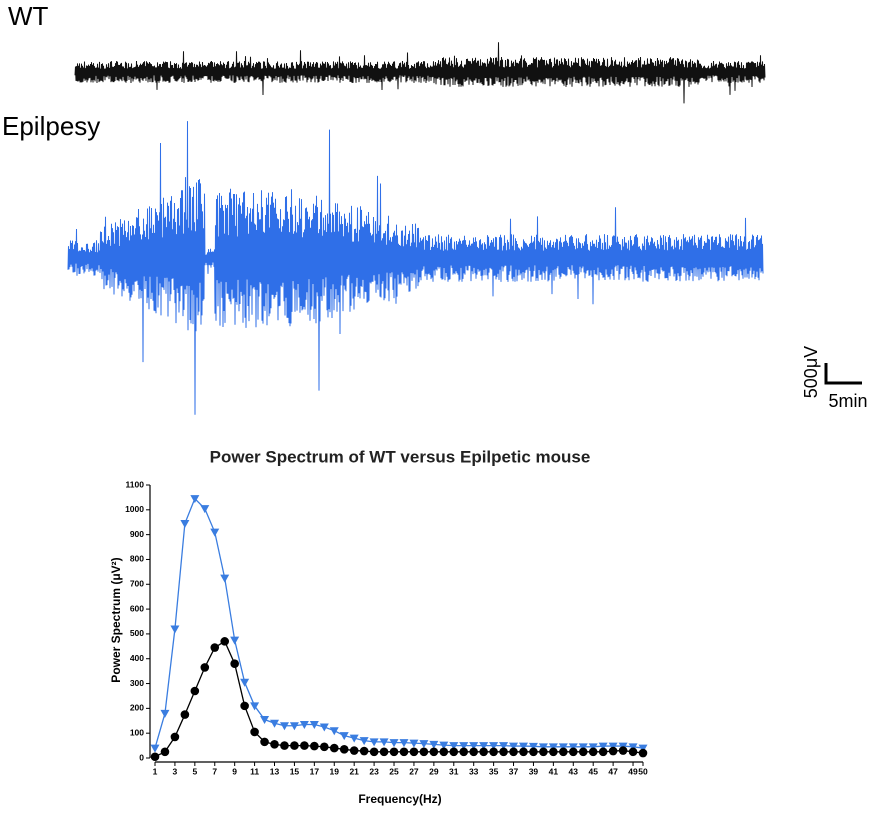 This screenshot has width=892, height=818. Describe the element at coordinates (534, 771) in the screenshot. I see `x-tick-label: 39` at that location.